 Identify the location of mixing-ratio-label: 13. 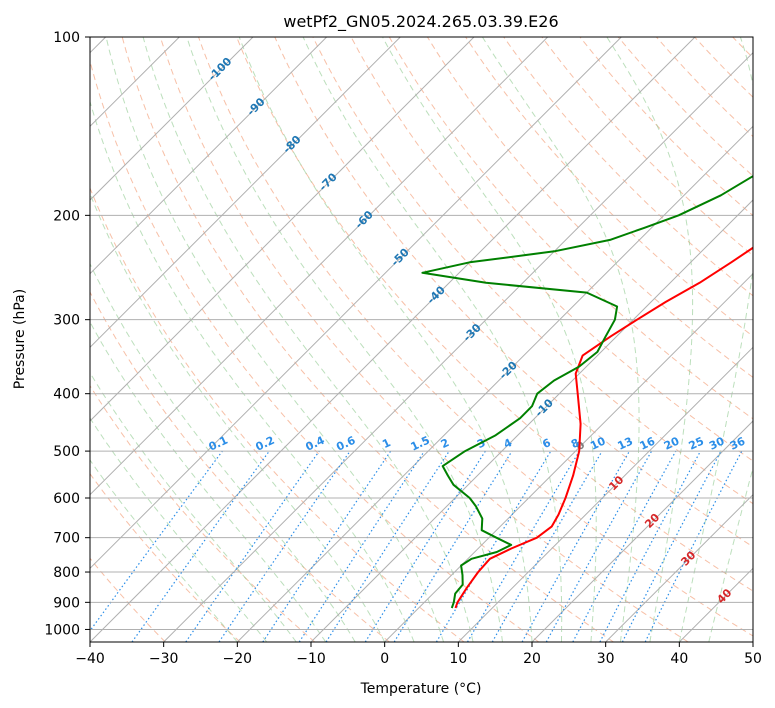
(625, 444).